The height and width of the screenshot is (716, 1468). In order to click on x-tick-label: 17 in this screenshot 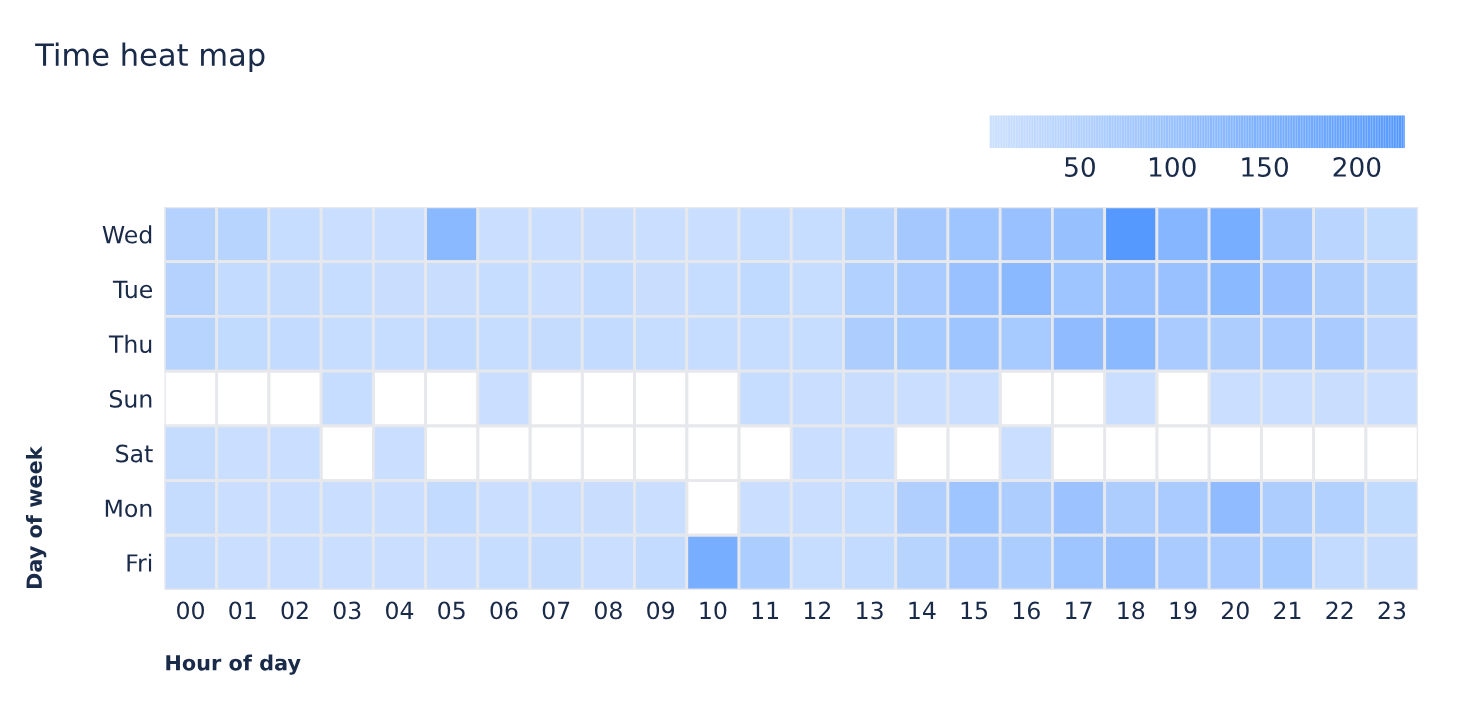, I will do `click(1079, 610)`.